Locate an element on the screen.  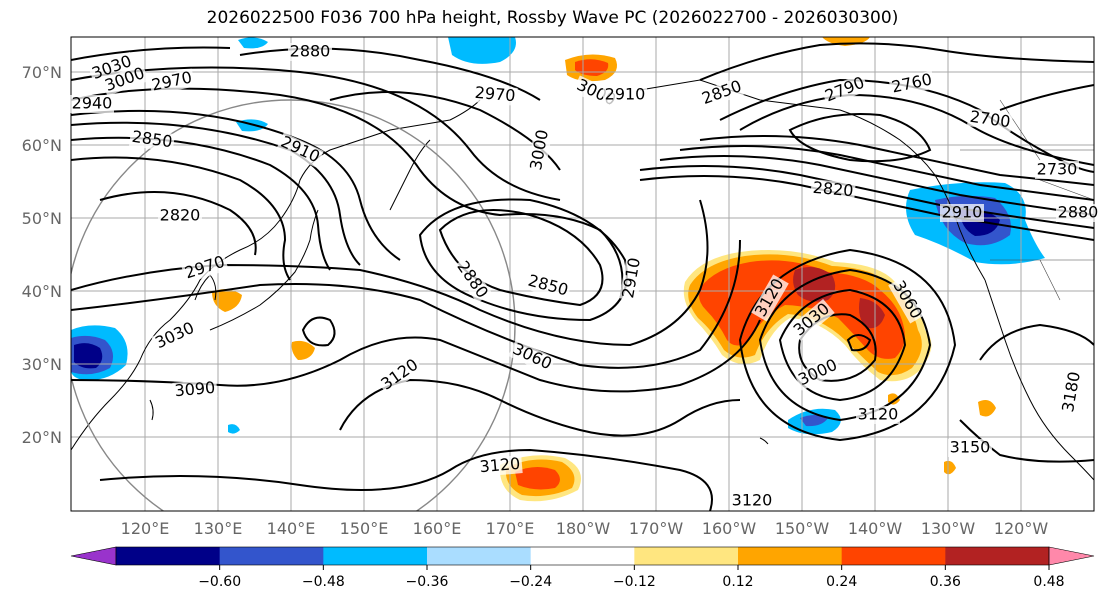
lat-tick-label: 70°N is located at coordinates (42, 72).